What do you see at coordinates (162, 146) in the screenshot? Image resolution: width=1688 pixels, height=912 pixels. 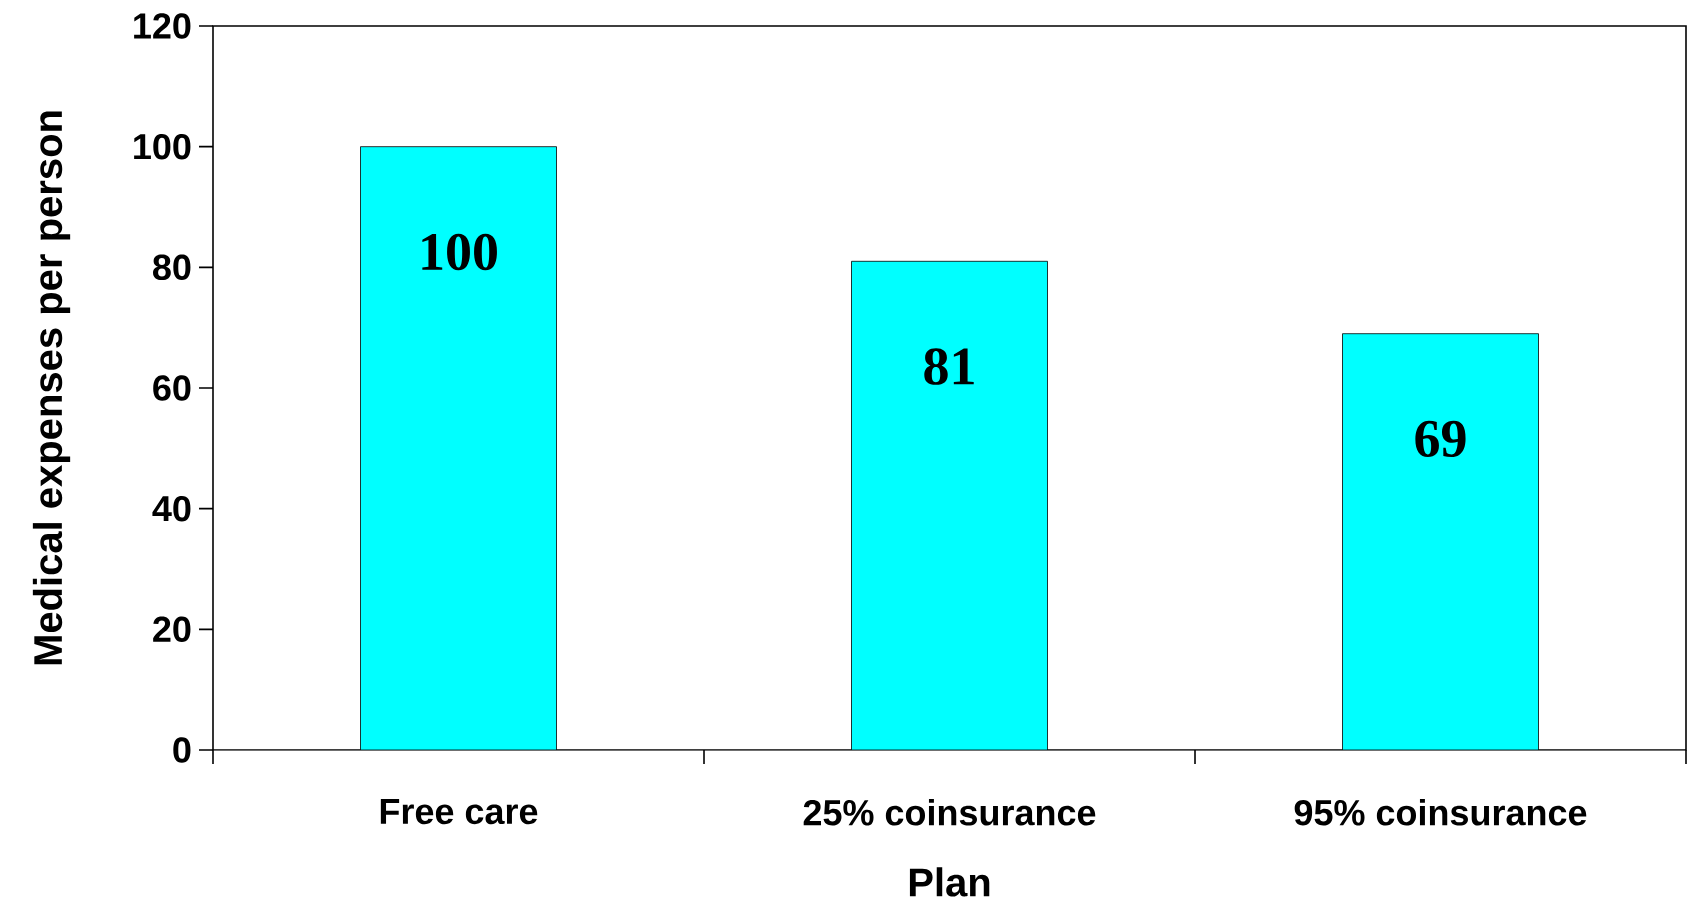 I see `y-tick-label: 100` at bounding box center [162, 146].